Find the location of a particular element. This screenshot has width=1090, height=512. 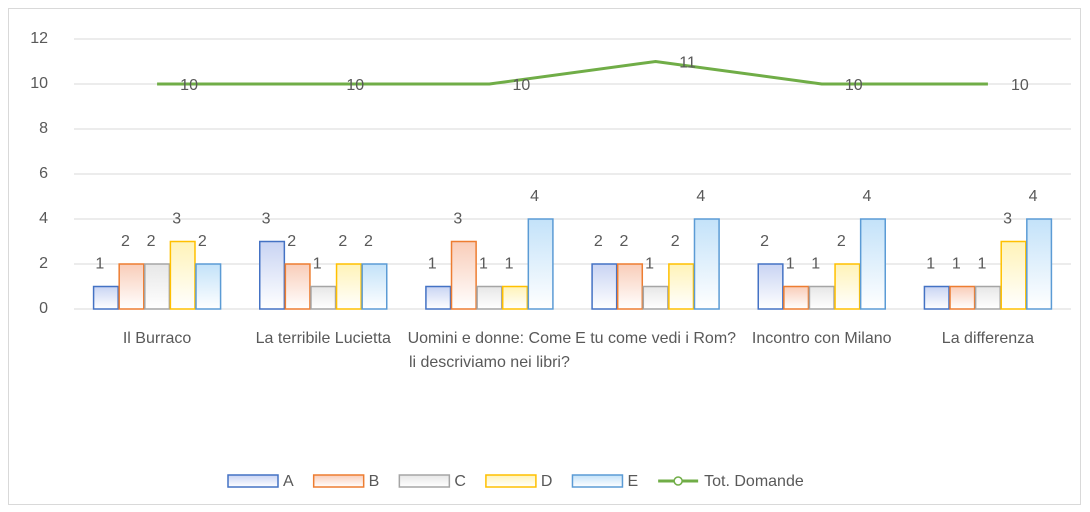

x-tick-label: E tu come vedi i Rom? is located at coordinates (655, 338).